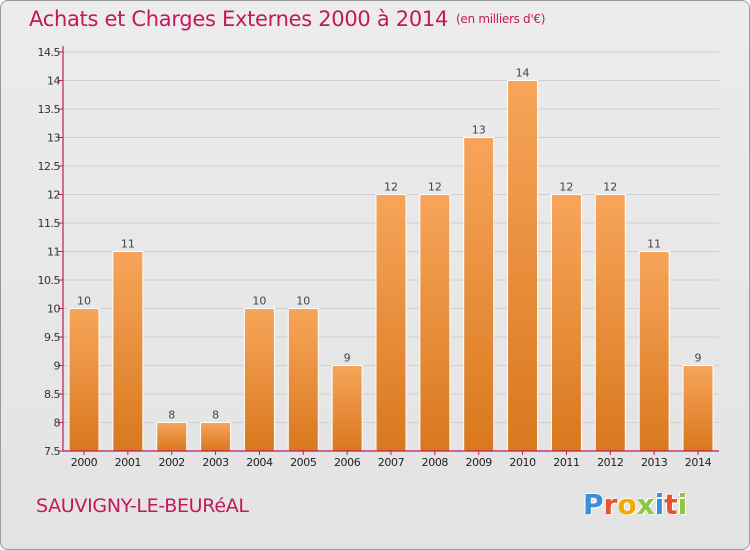  I want to click on x-tick-label-2007: 2007, so click(391, 462).